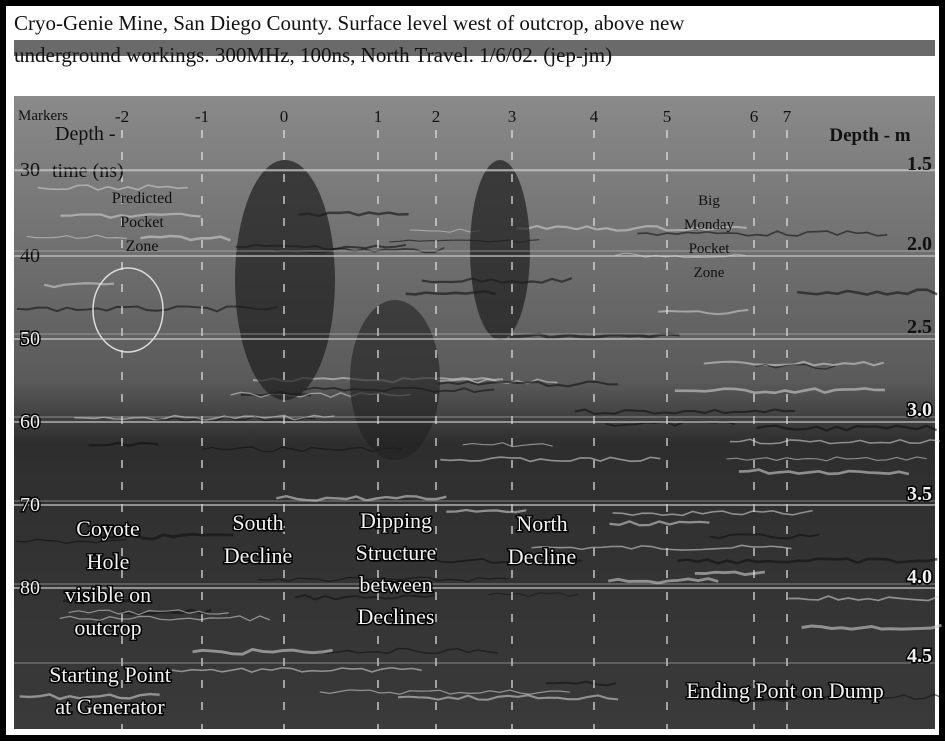 The height and width of the screenshot is (746, 945). Describe the element at coordinates (30, 256) in the screenshot. I see `time-tick-label: 40` at that location.